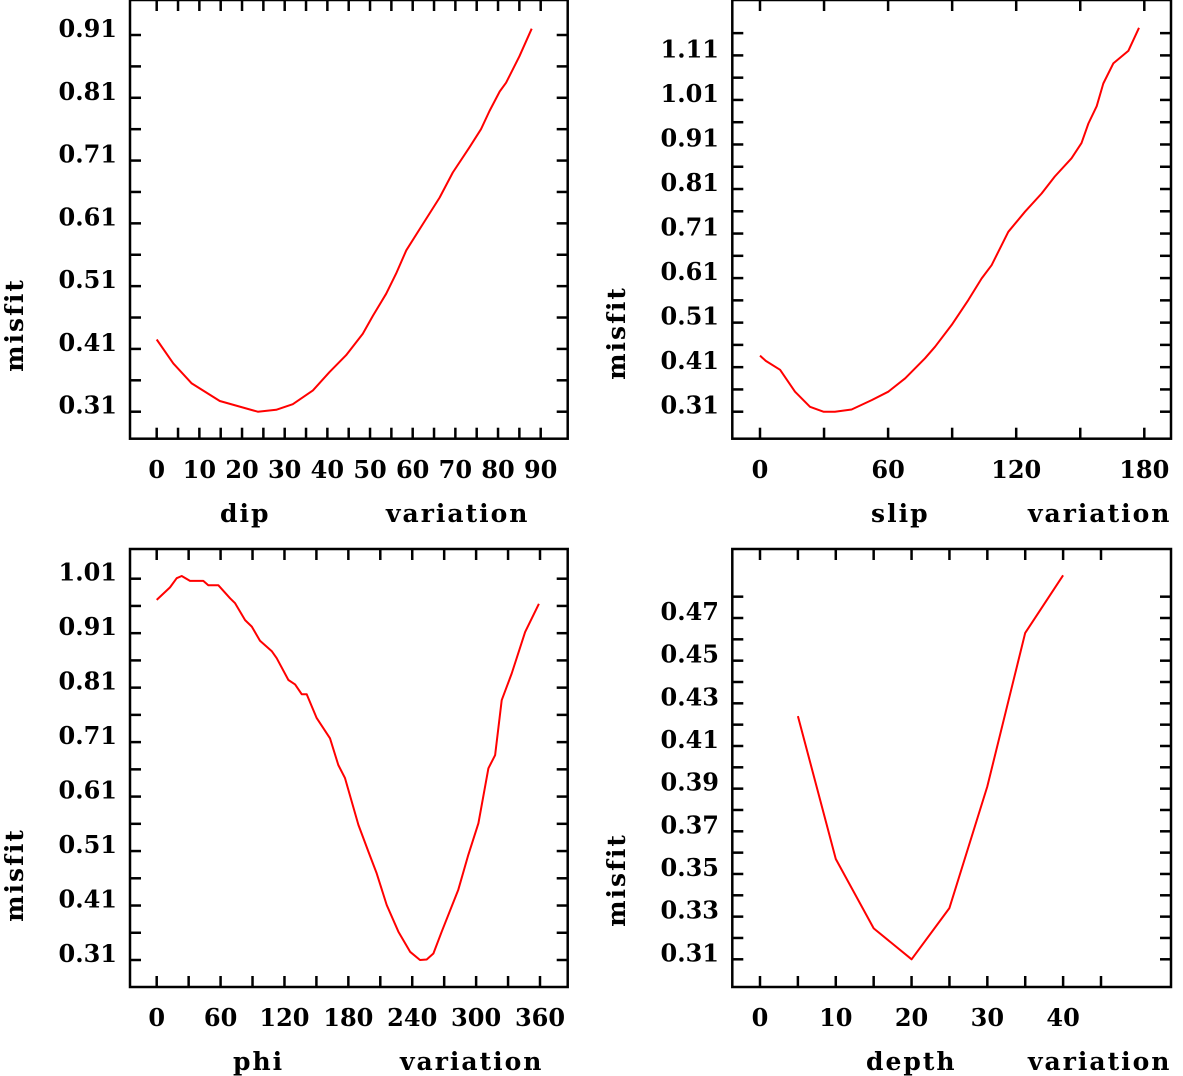 This screenshot has height=1076, width=1183. I want to click on x-axis-title-parameter: depth, so click(911, 1061).